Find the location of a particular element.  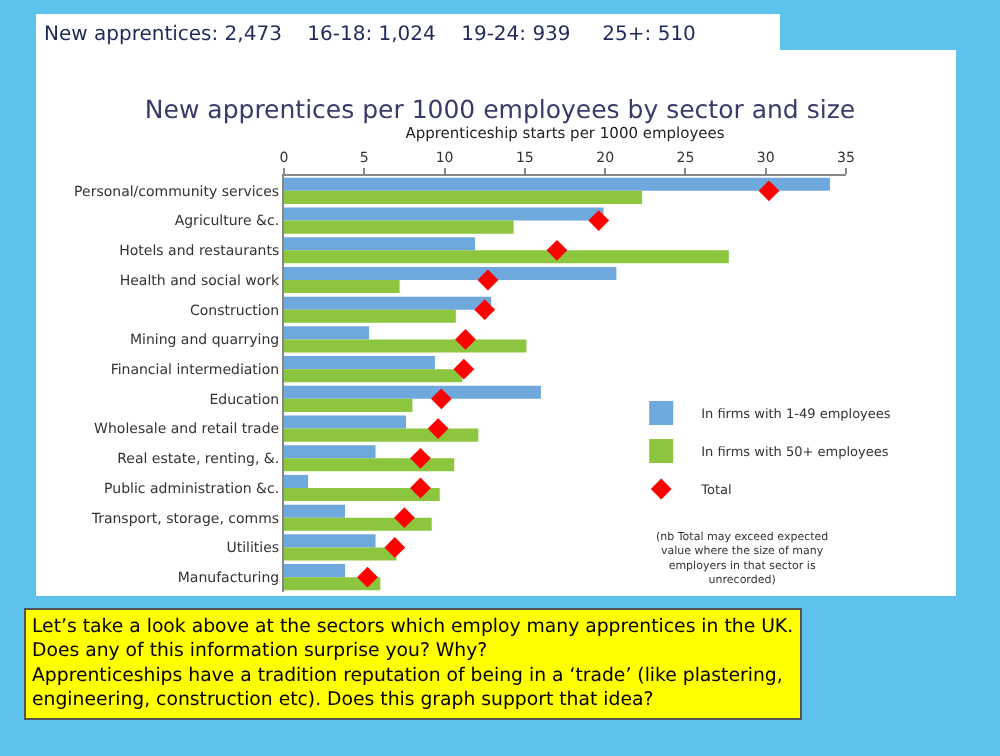

text: Let’s take a look above at the sectors which employ many apprentices in the UK. Does any of this information surprise you? Why? Apprenticeships have a tradition reputation of being in a ‘trade’ (like plastering, engineering, construction etc). Does this graph support that idea? is located at coordinates (413, 664).